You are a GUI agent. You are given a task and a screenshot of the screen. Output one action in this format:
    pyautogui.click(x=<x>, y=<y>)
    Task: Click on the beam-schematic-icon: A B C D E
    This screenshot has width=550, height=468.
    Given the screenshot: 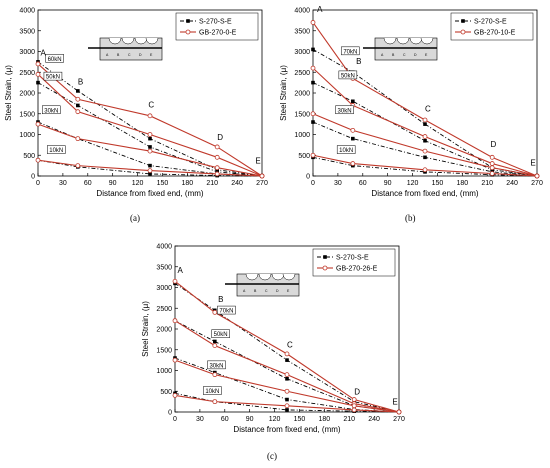 What is the action you would take?
    pyautogui.click(x=125, y=49)
    